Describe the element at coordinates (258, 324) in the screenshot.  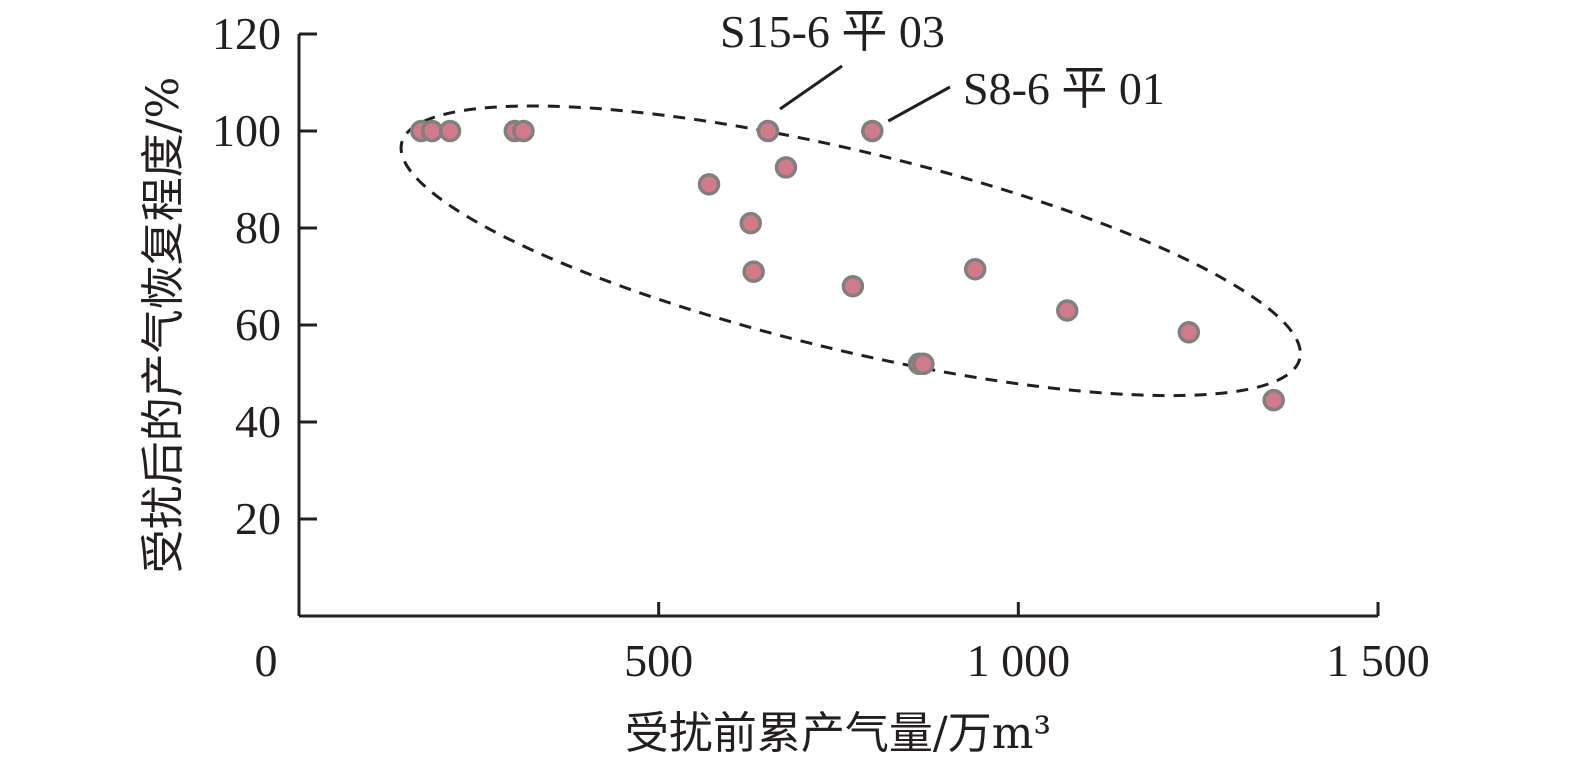
I see `y-tick-label: 60` at that location.